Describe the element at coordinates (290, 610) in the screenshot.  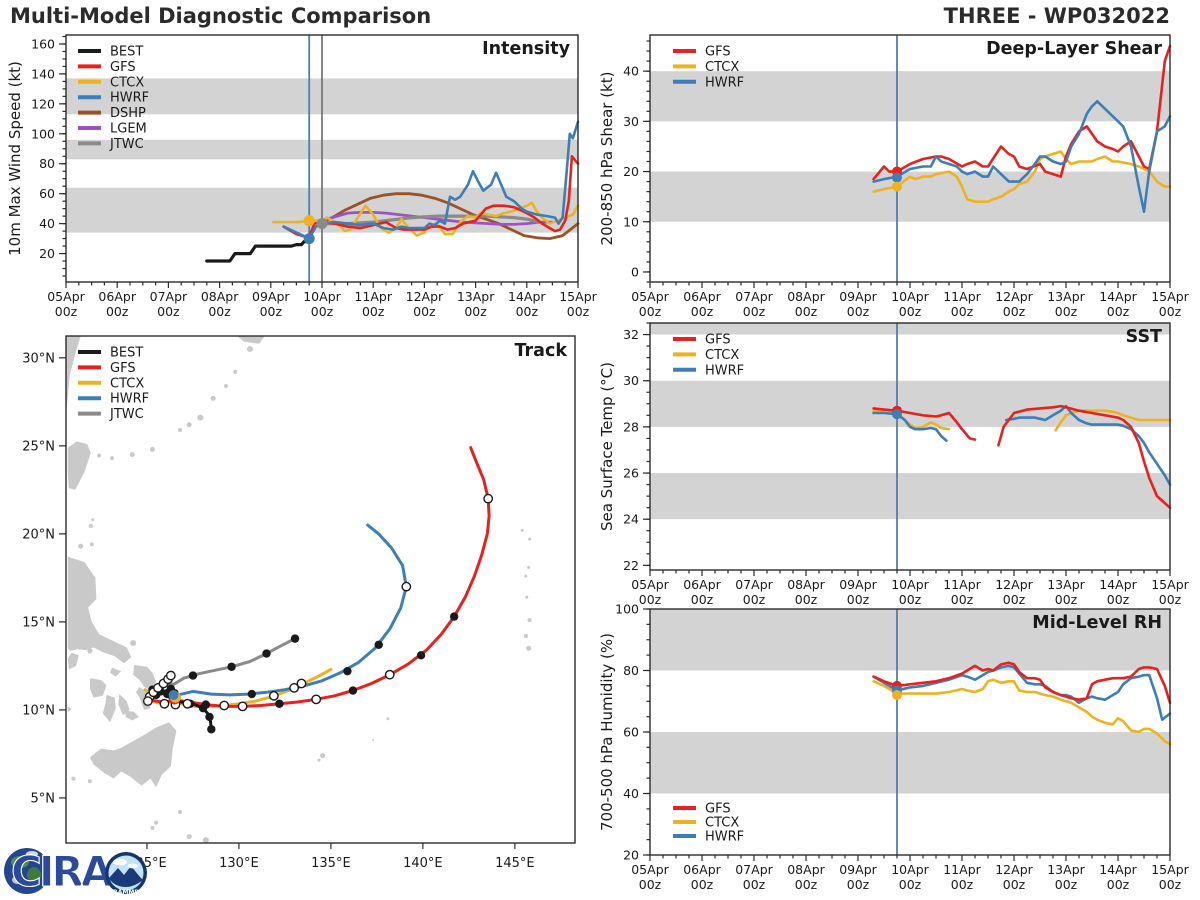
I see `track-hwrf-line` at that location.